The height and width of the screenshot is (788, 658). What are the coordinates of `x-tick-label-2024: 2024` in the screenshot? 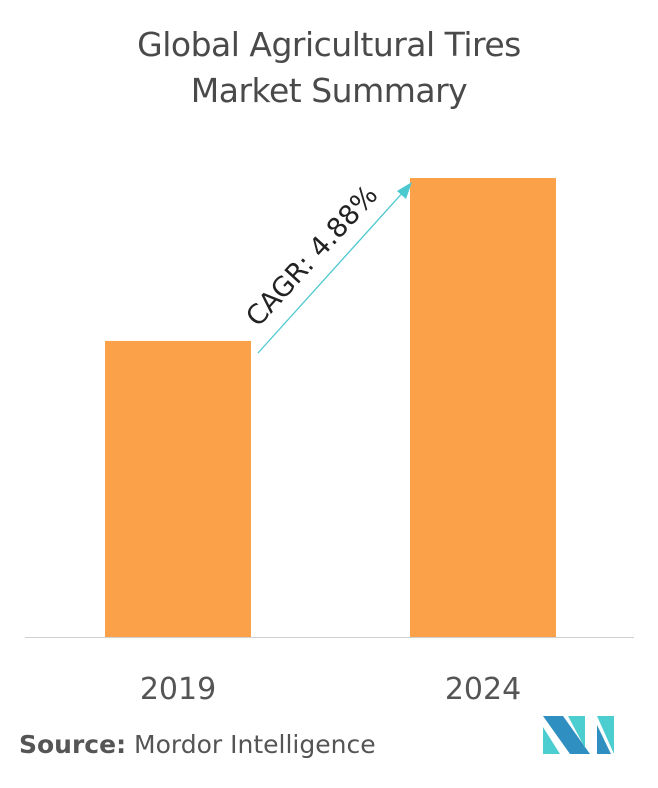 It's located at (483, 689).